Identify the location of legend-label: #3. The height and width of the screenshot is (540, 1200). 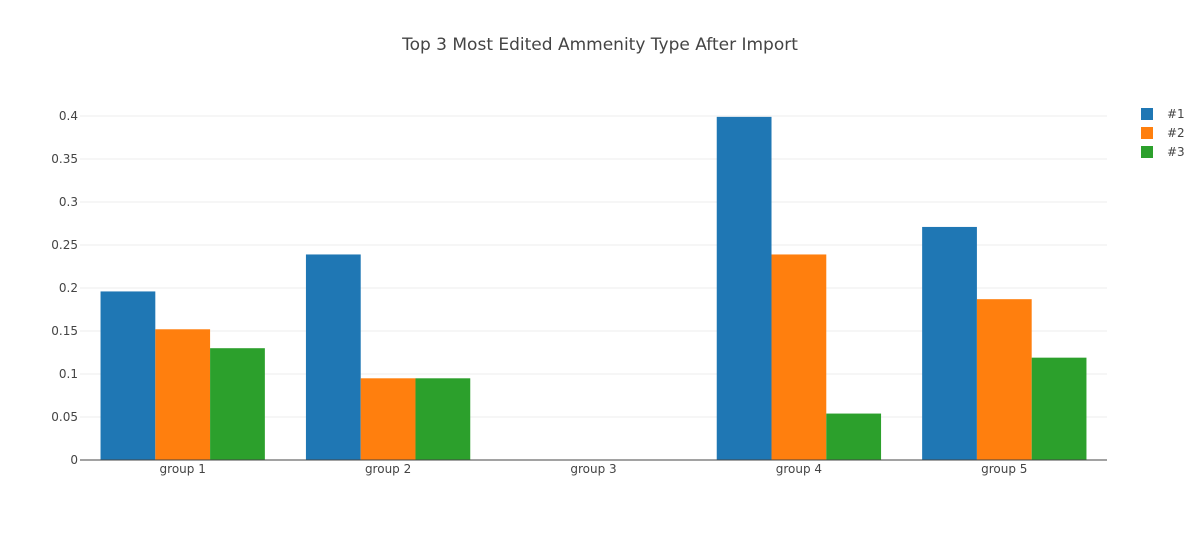
(1176, 152).